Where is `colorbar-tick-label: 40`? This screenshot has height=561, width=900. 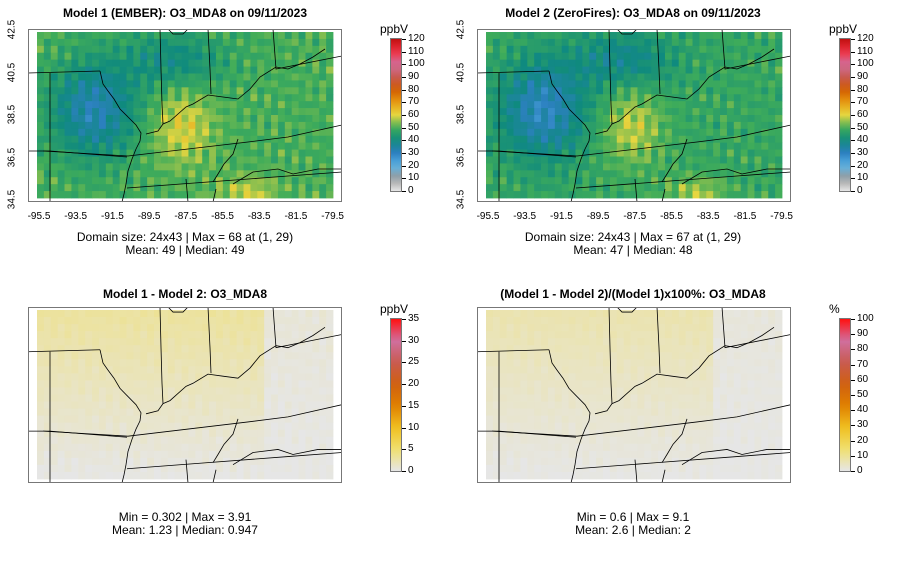
colorbar-tick-label: 40 is located at coordinates (859, 140).